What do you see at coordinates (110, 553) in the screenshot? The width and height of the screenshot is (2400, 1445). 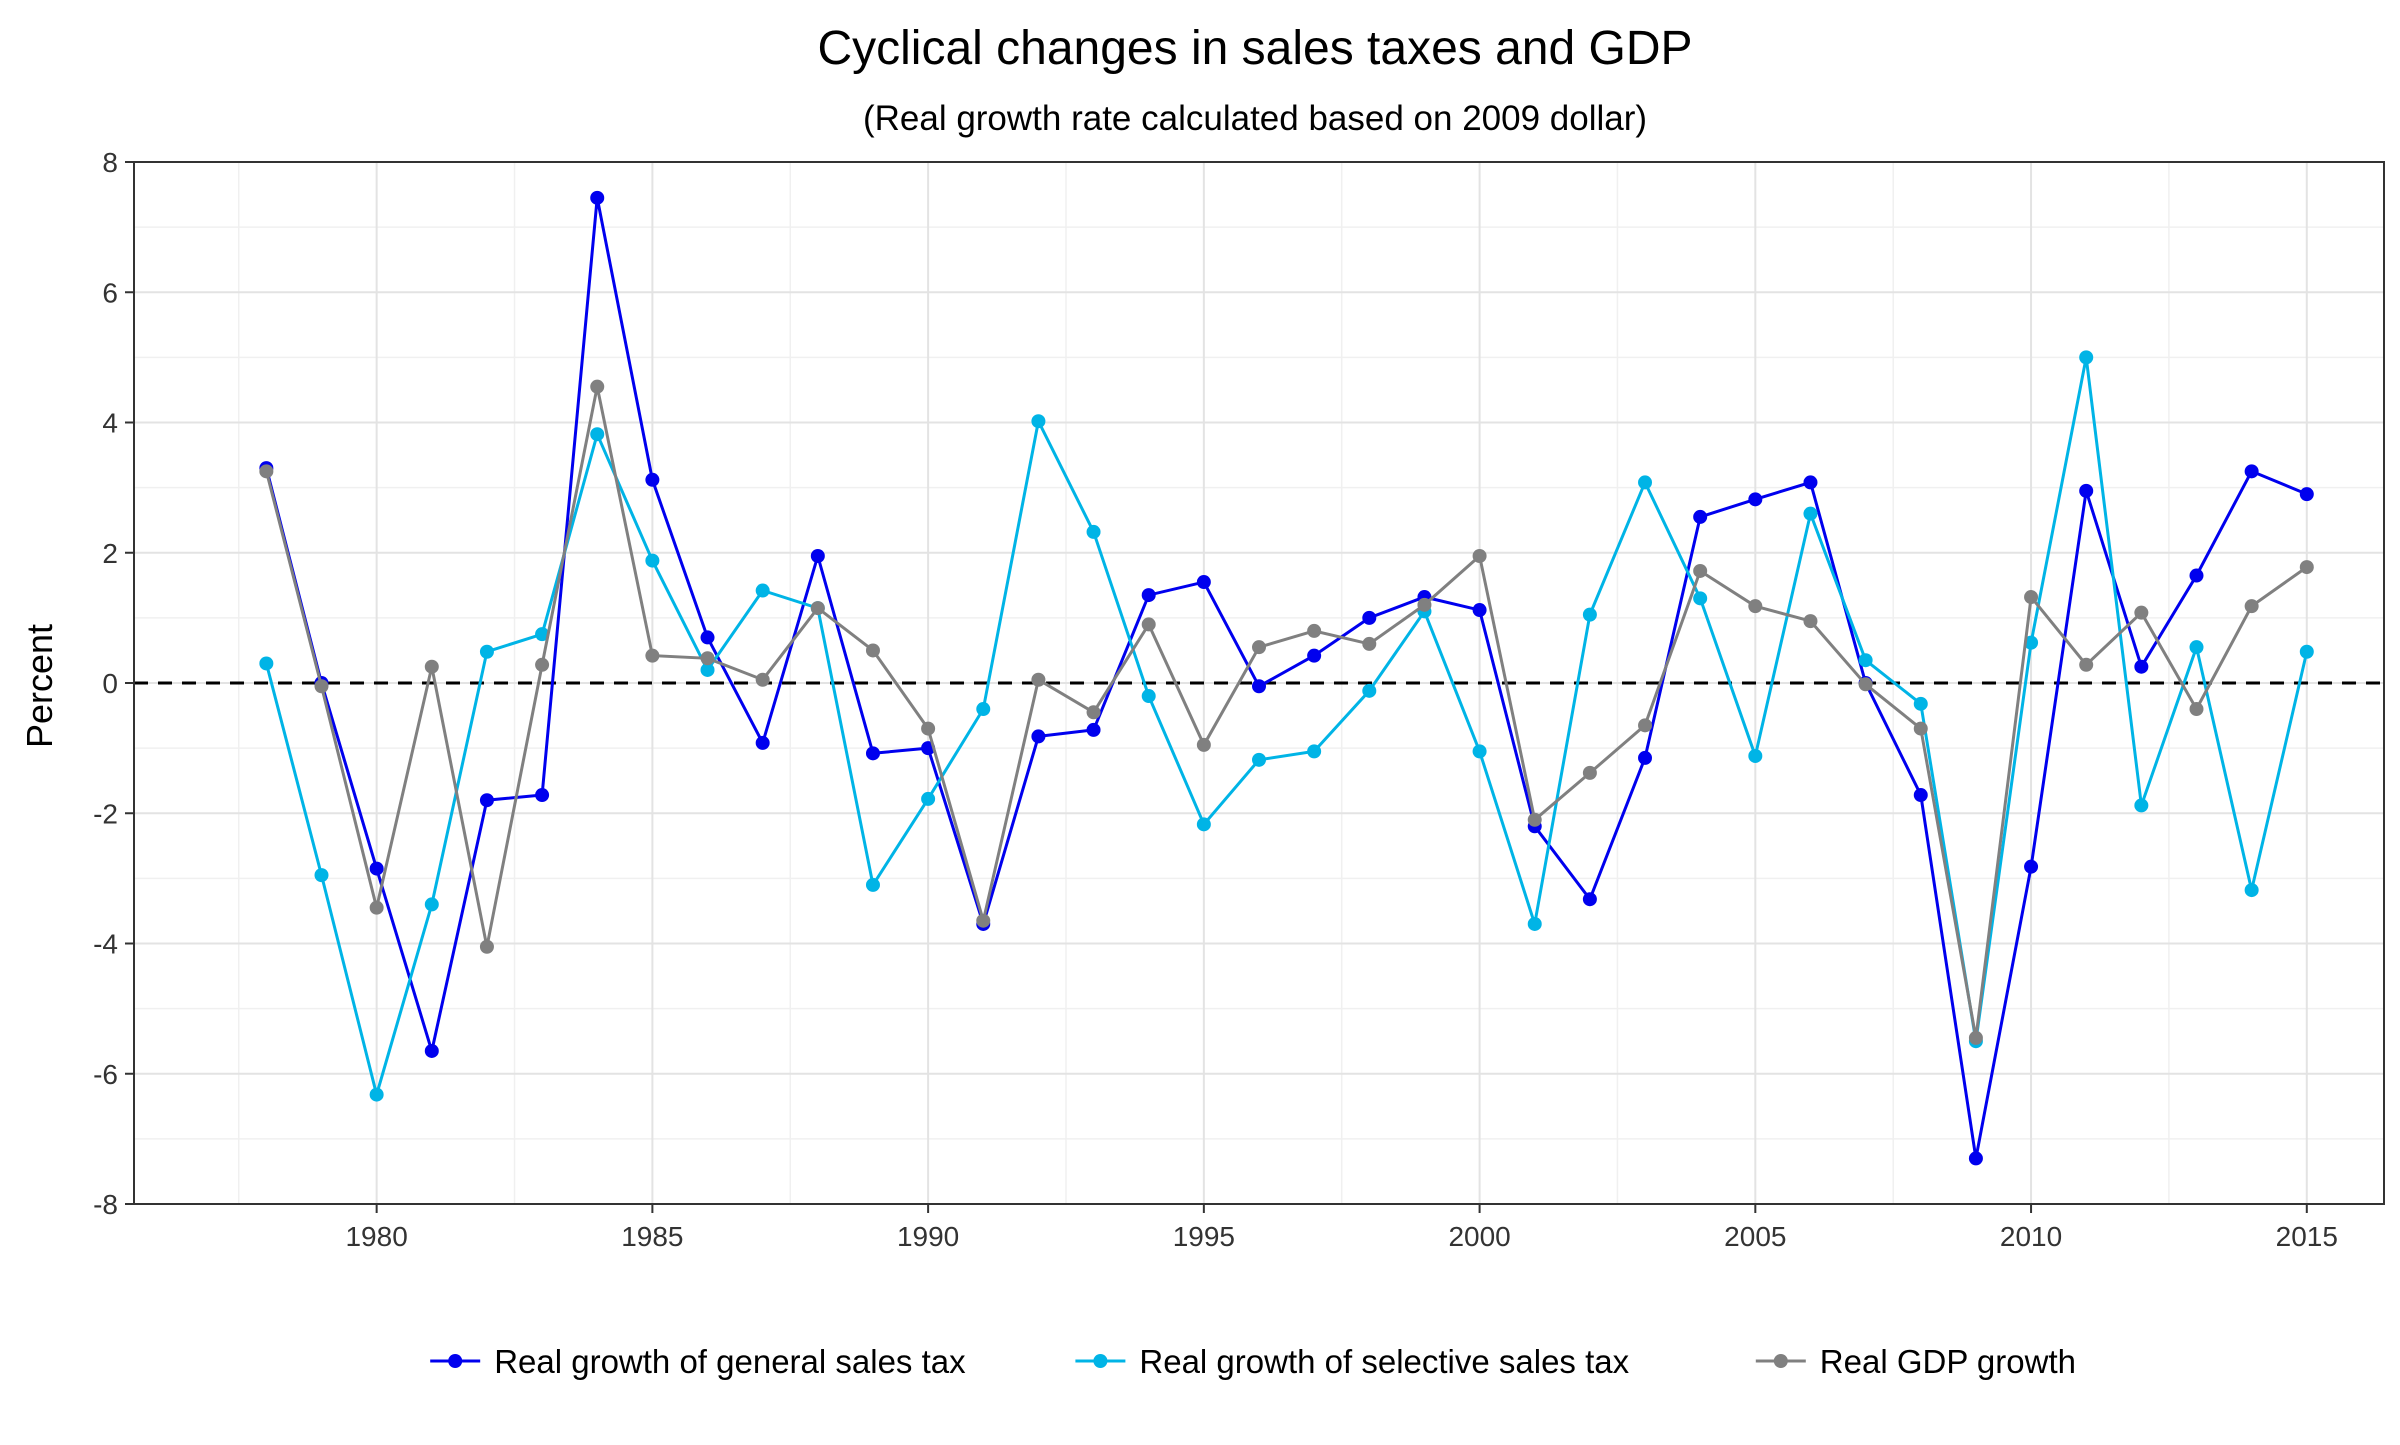 I see `y-tick-label: 2` at bounding box center [110, 553].